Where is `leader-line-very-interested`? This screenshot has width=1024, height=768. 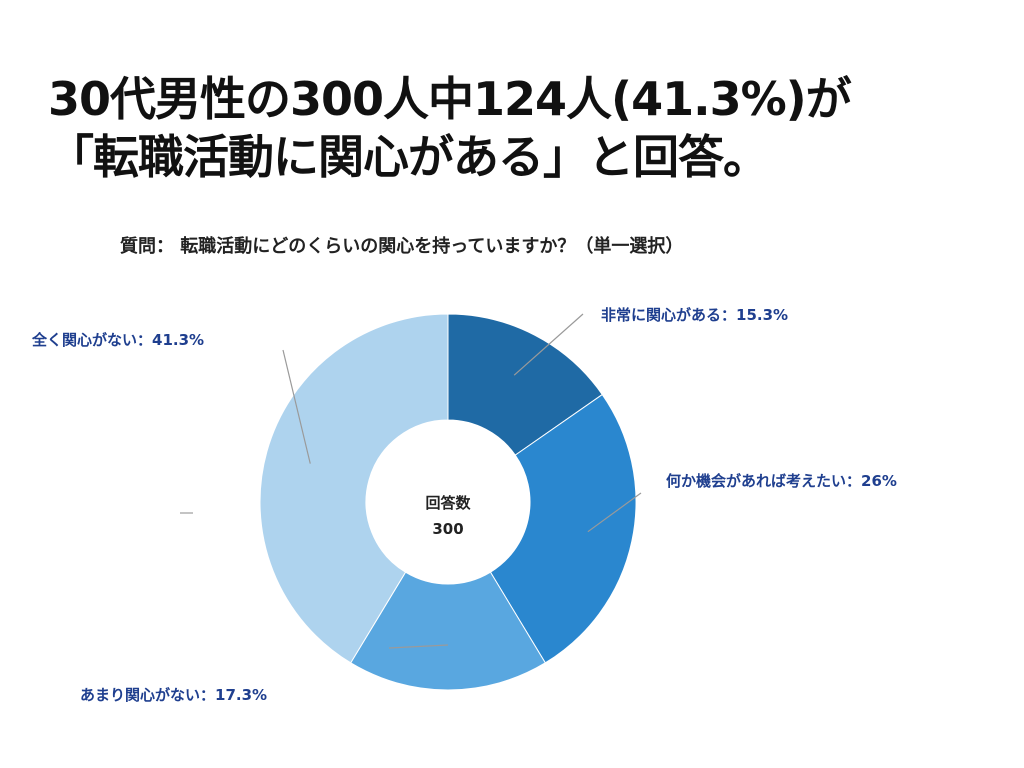 leader-line-very-interested is located at coordinates (548, 344).